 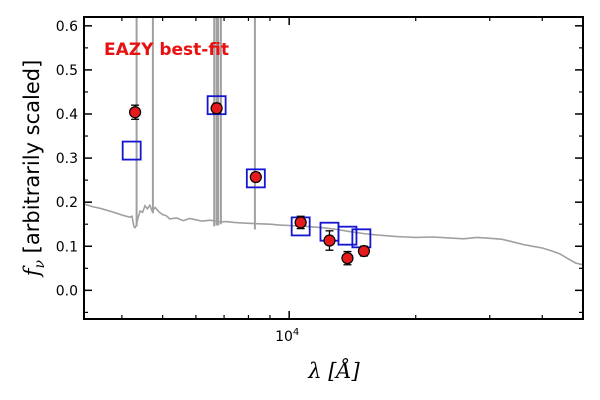 What do you see at coordinates (284, 337) in the screenshot?
I see `x-tick-label-base: 10` at bounding box center [284, 337].